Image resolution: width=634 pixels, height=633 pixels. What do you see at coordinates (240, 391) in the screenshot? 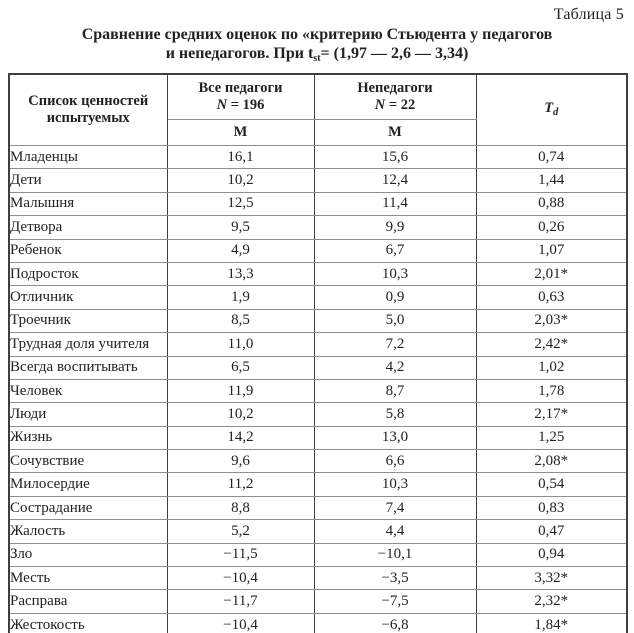
I see `all-teachers-mean-cell: 11,9` at bounding box center [240, 391].